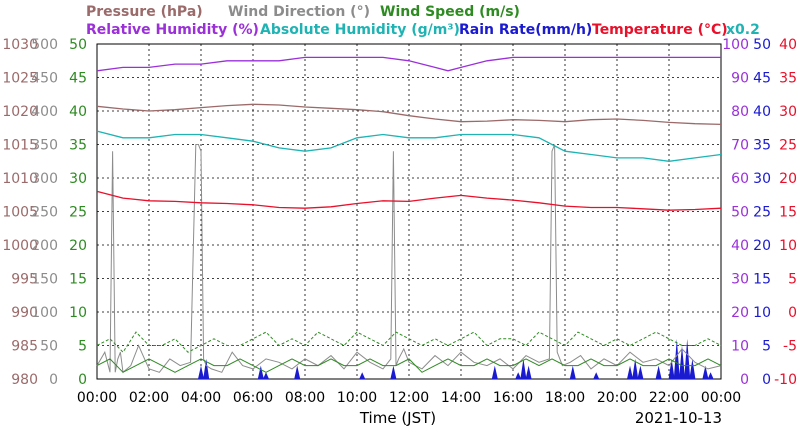 The image size is (800, 434). Describe the element at coordinates (740, 146) in the screenshot. I see `humidity-tick: 70` at that location.